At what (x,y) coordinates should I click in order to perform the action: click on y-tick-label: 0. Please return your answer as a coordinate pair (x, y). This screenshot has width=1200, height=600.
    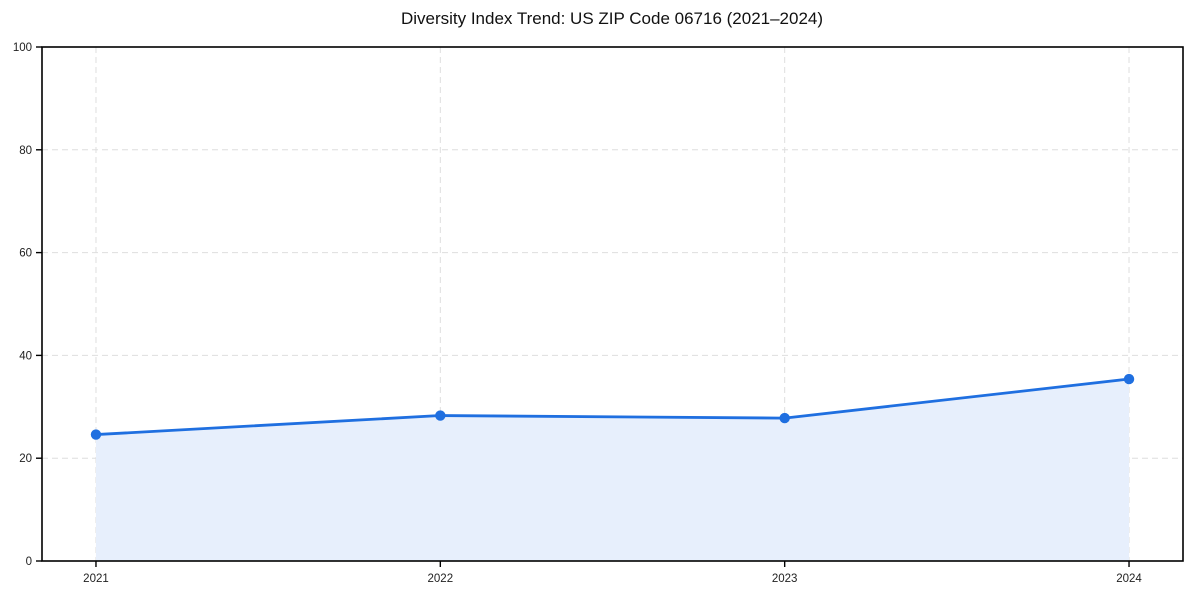
    Looking at the image, I should click on (29, 562).